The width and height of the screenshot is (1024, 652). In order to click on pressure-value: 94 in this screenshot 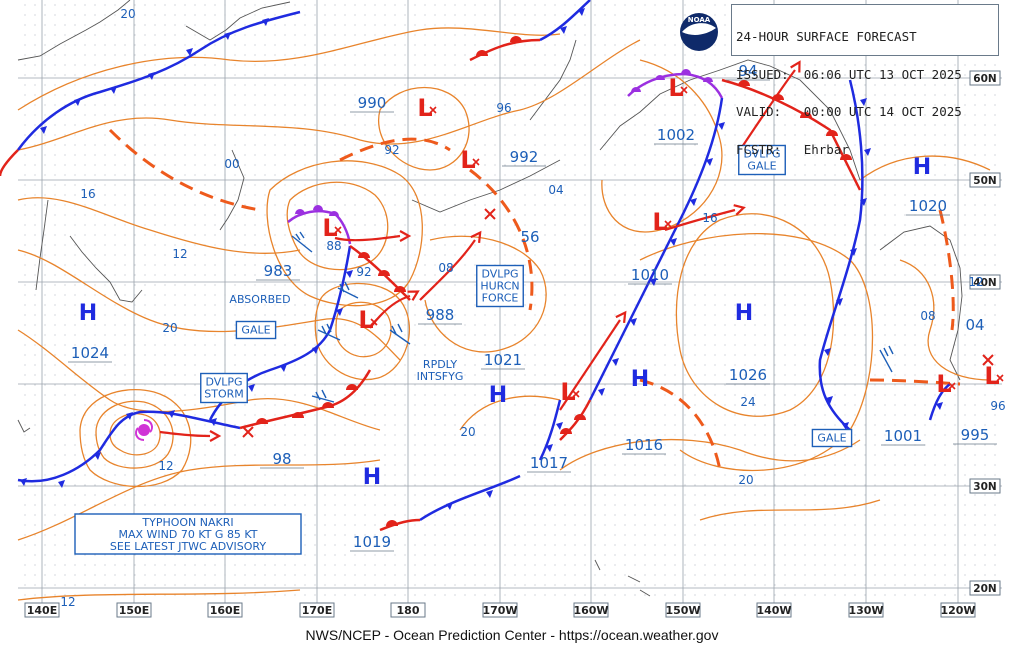, I will do `click(747, 71)`.